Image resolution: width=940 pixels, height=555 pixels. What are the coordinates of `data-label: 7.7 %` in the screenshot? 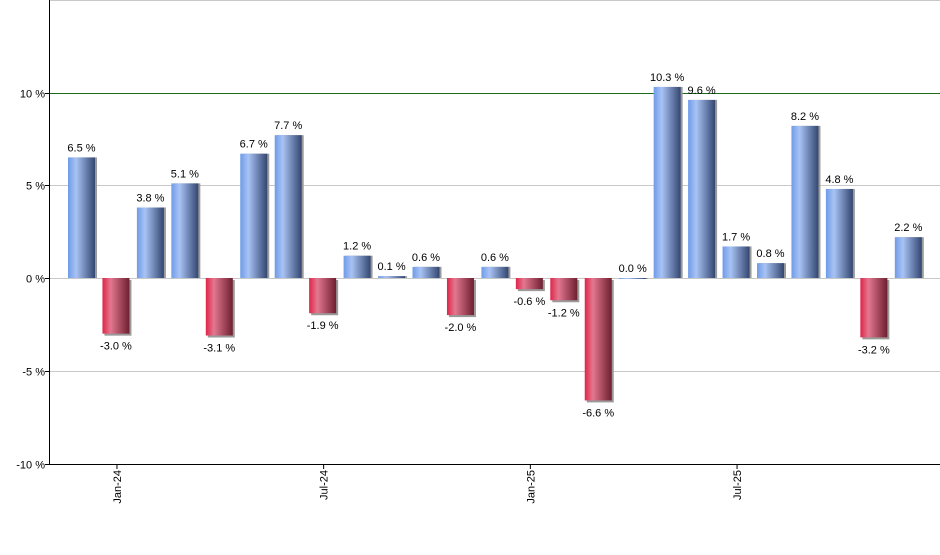 It's located at (288, 126).